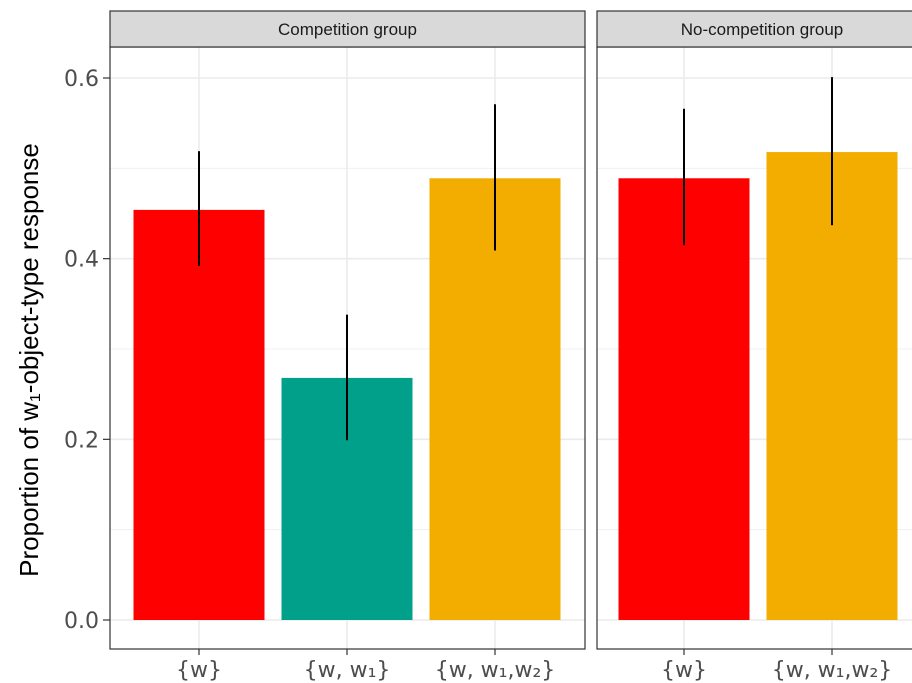 Image resolution: width=912 pixels, height=683 pixels. Describe the element at coordinates (29, 360) in the screenshot. I see `y-axis-label: Proportion of w₁-object-type response` at that location.